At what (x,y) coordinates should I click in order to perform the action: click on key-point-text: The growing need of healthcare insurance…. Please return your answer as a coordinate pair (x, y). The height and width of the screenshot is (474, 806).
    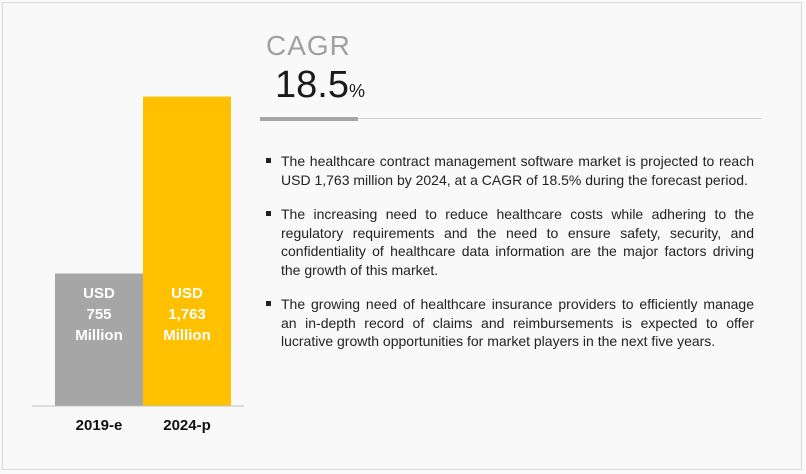
    Looking at the image, I should click on (517, 322).